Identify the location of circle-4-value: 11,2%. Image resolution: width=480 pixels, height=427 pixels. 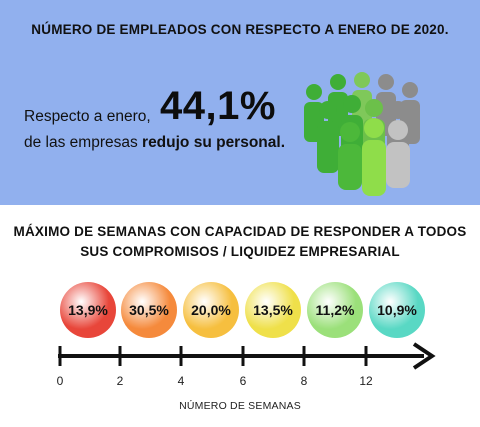
(335, 310).